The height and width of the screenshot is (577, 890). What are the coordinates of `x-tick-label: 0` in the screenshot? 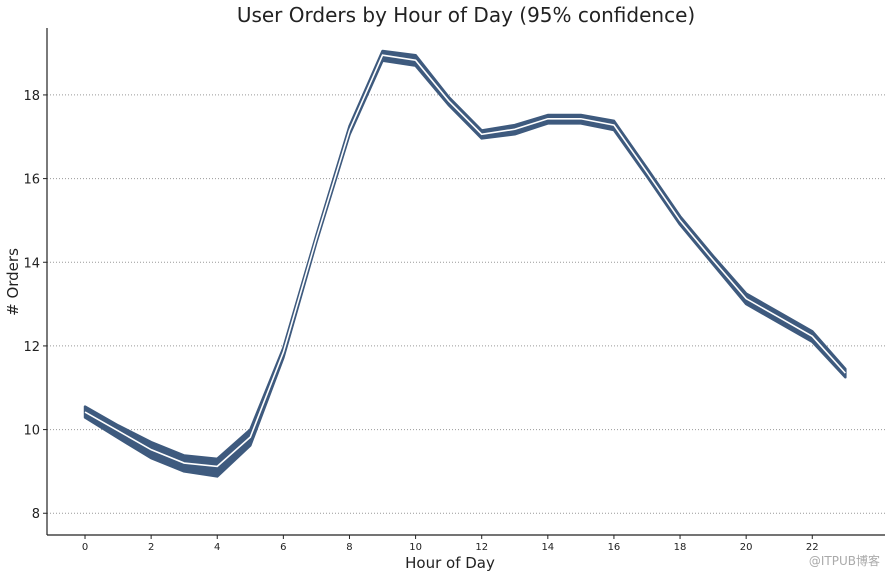 It's located at (85, 547).